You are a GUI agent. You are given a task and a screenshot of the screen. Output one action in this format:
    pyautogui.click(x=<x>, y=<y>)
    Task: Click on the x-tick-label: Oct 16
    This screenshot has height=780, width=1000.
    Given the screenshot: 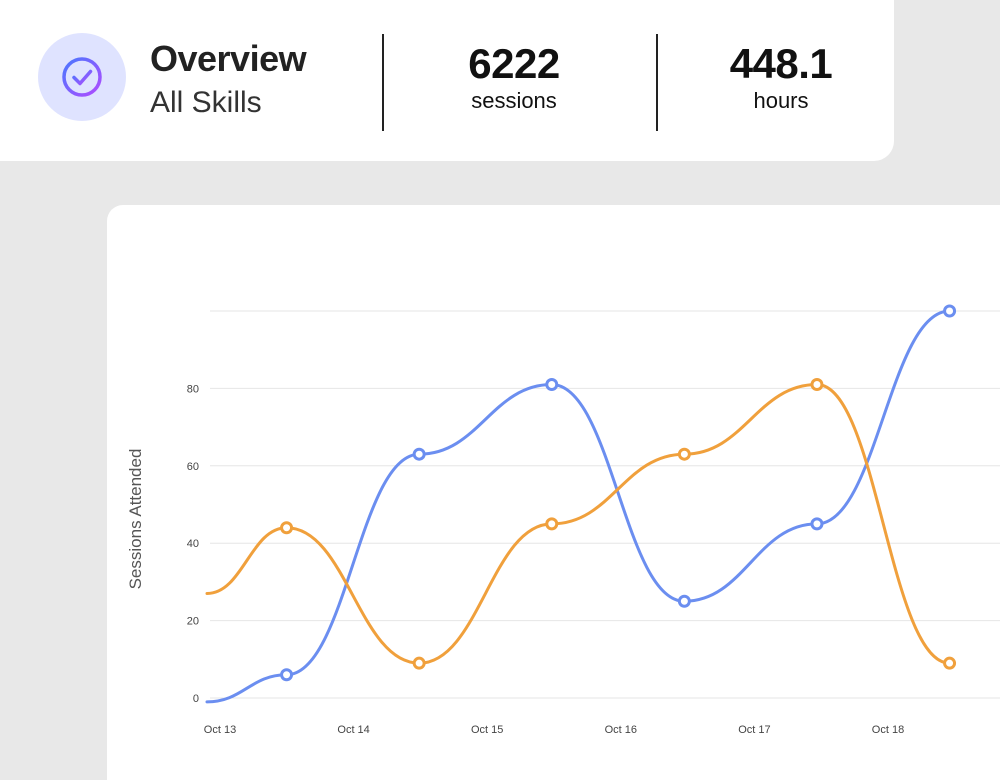 What is the action you would take?
    pyautogui.click(x=621, y=730)
    